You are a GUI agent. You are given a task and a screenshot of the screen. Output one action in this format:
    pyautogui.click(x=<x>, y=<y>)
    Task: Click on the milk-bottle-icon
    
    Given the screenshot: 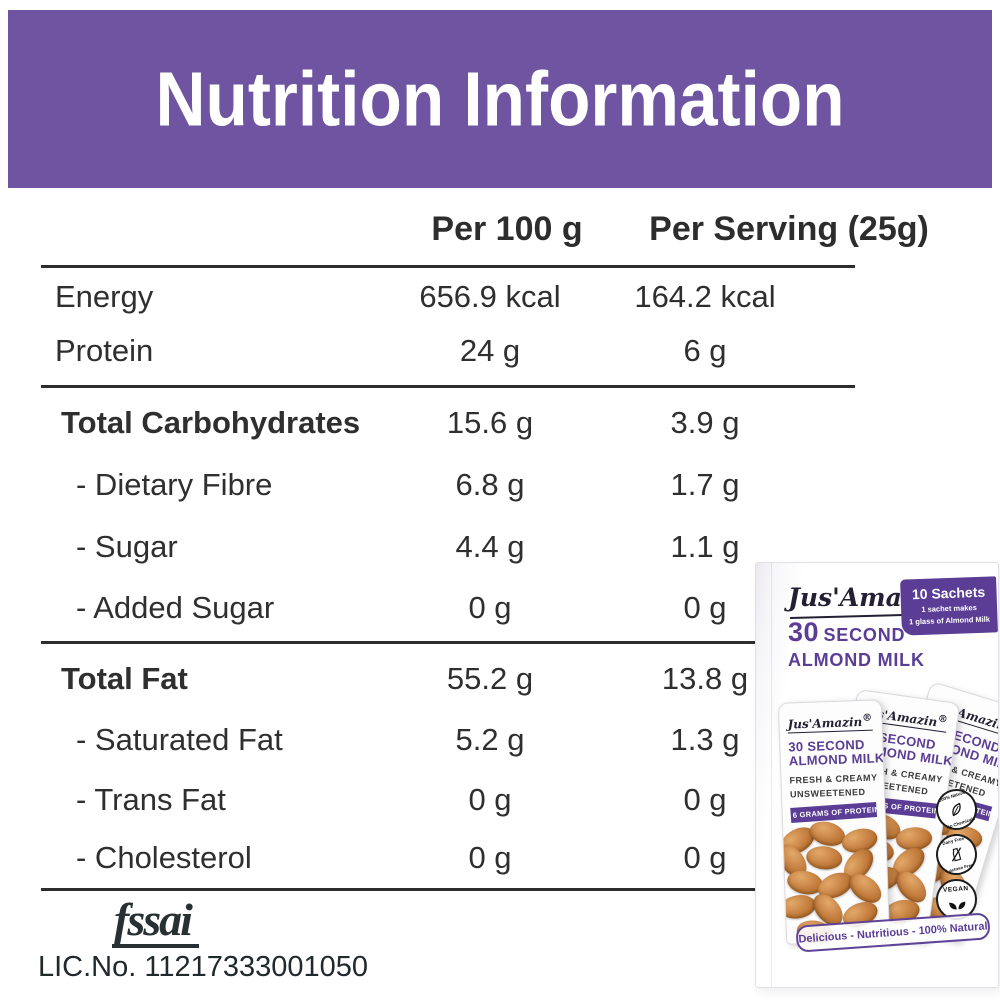 What is the action you would take?
    pyautogui.click(x=956, y=854)
    